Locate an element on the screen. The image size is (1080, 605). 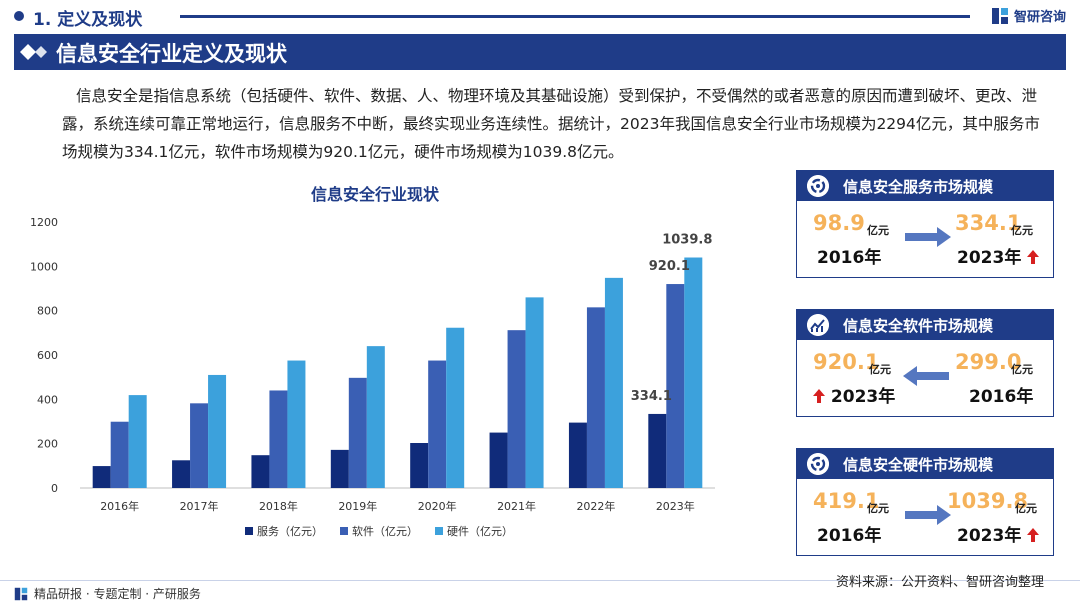
x-tick-label: 2018年 is located at coordinates (278, 506).